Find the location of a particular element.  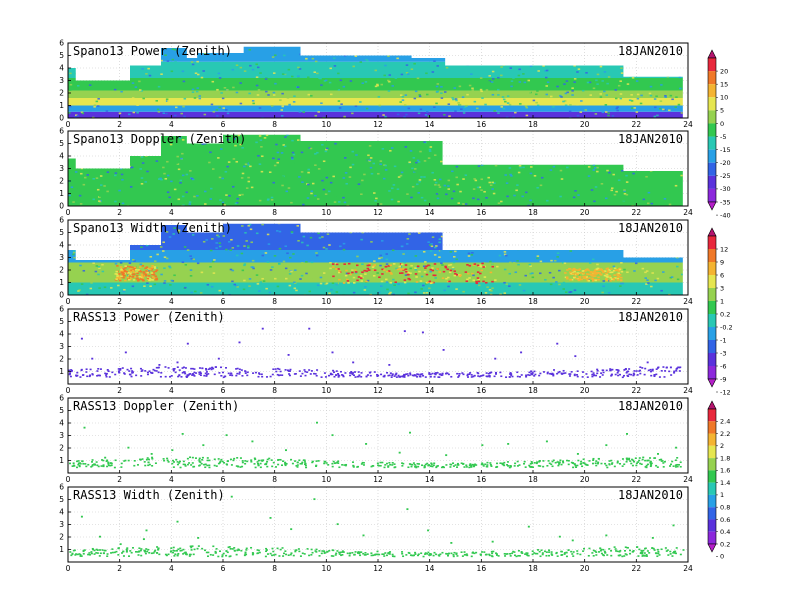

y-tick-label: 0 is located at coordinates (61, 118).